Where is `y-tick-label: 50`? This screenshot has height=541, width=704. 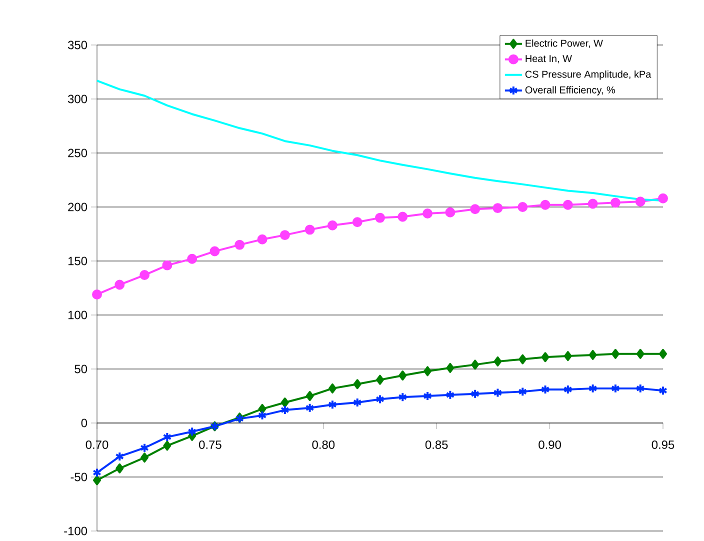
y-tick-label: 50 is located at coordinates (81, 369).